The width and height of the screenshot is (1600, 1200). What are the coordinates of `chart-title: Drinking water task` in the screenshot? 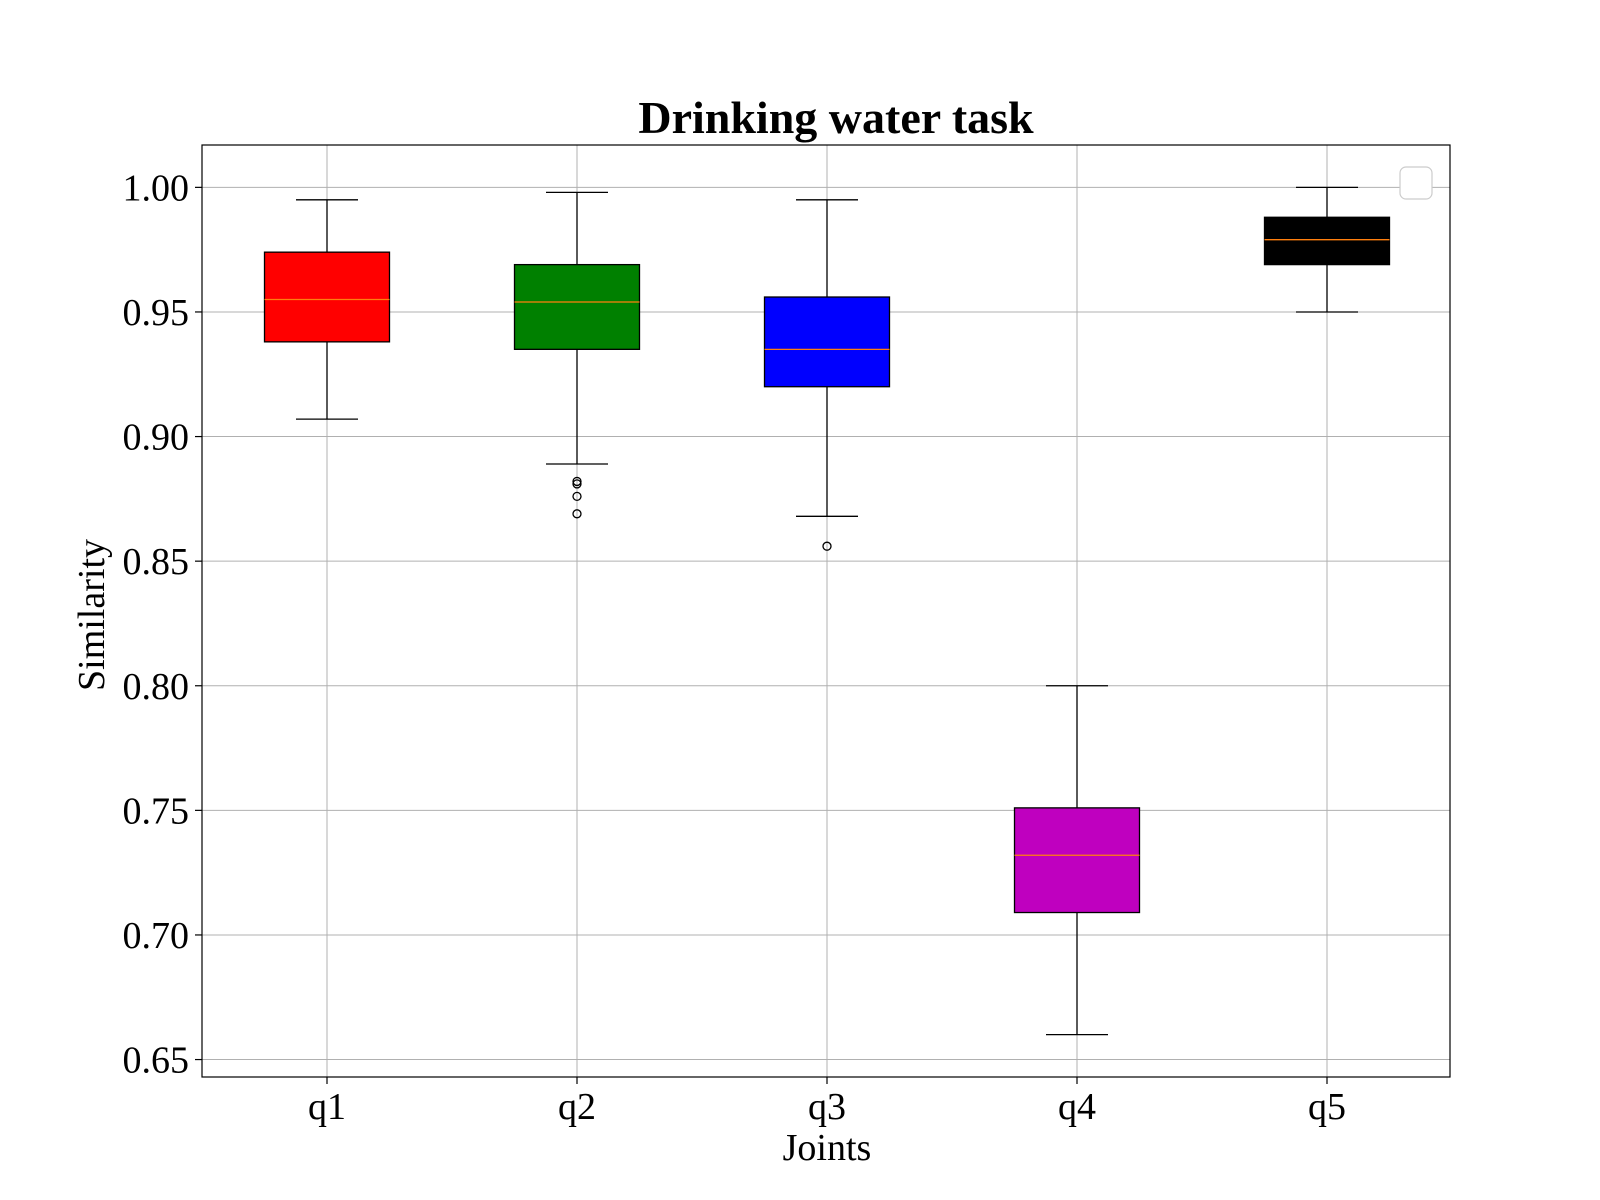 It's located at (836, 117).